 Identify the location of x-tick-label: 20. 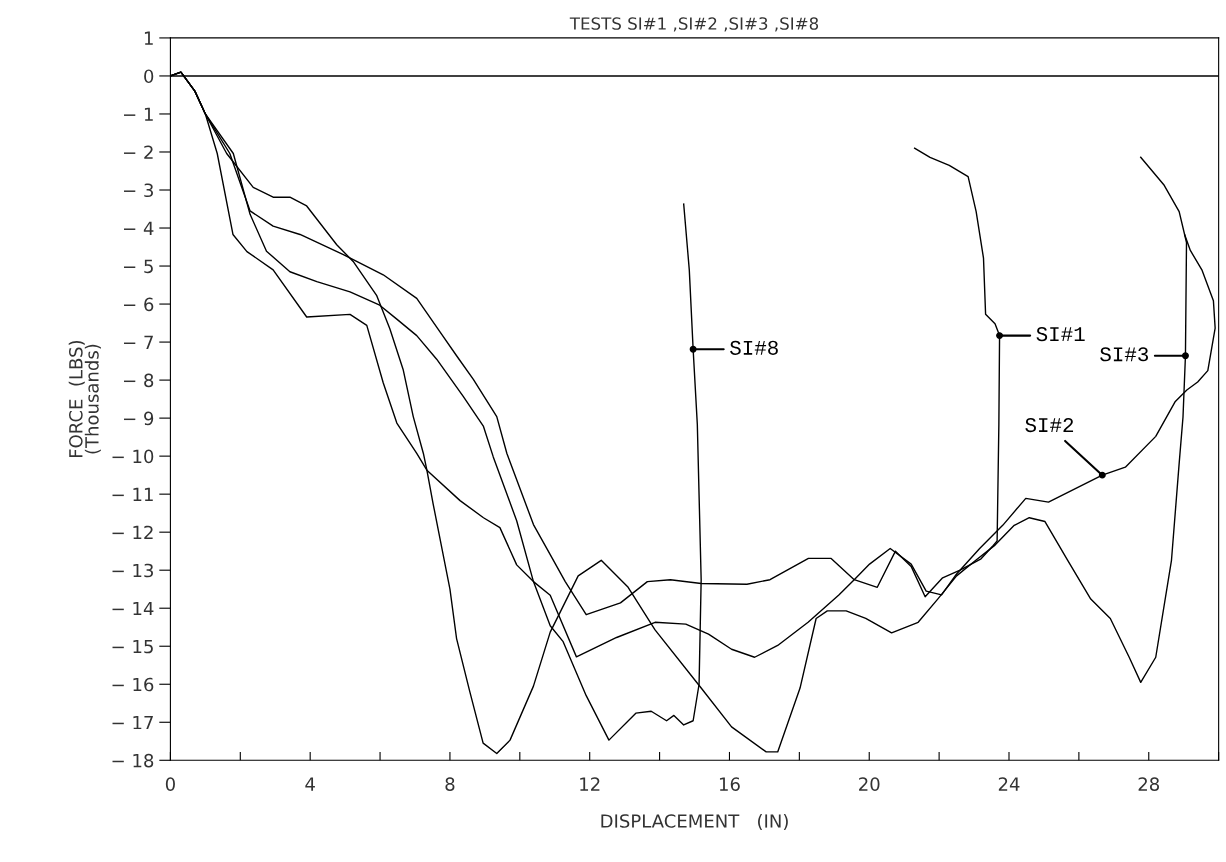
(869, 784).